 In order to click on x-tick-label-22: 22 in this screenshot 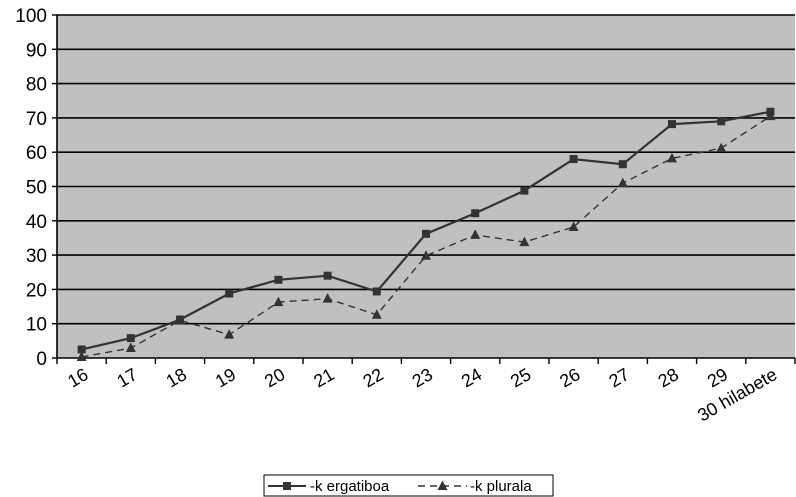, I will do `click(372, 377)`.